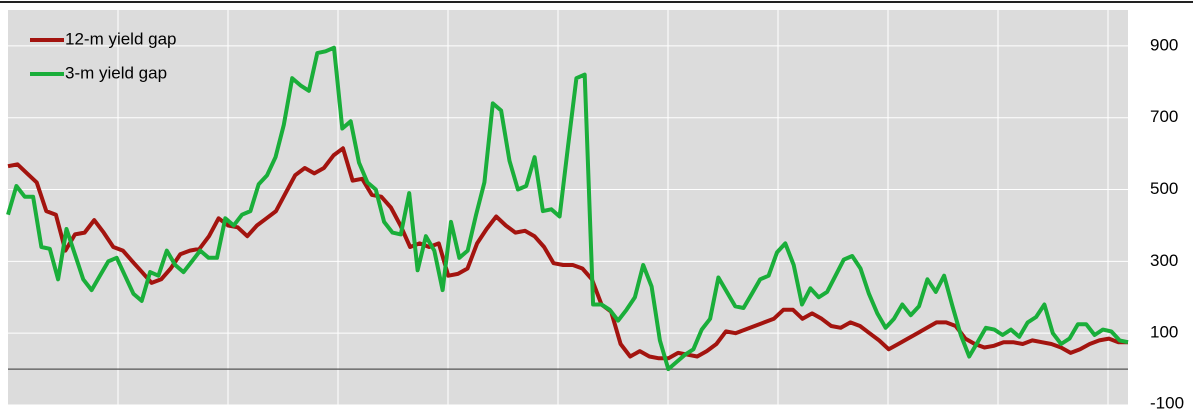  What do you see at coordinates (116, 72) in the screenshot?
I see `legend-label: 3-m yield gap` at bounding box center [116, 72].